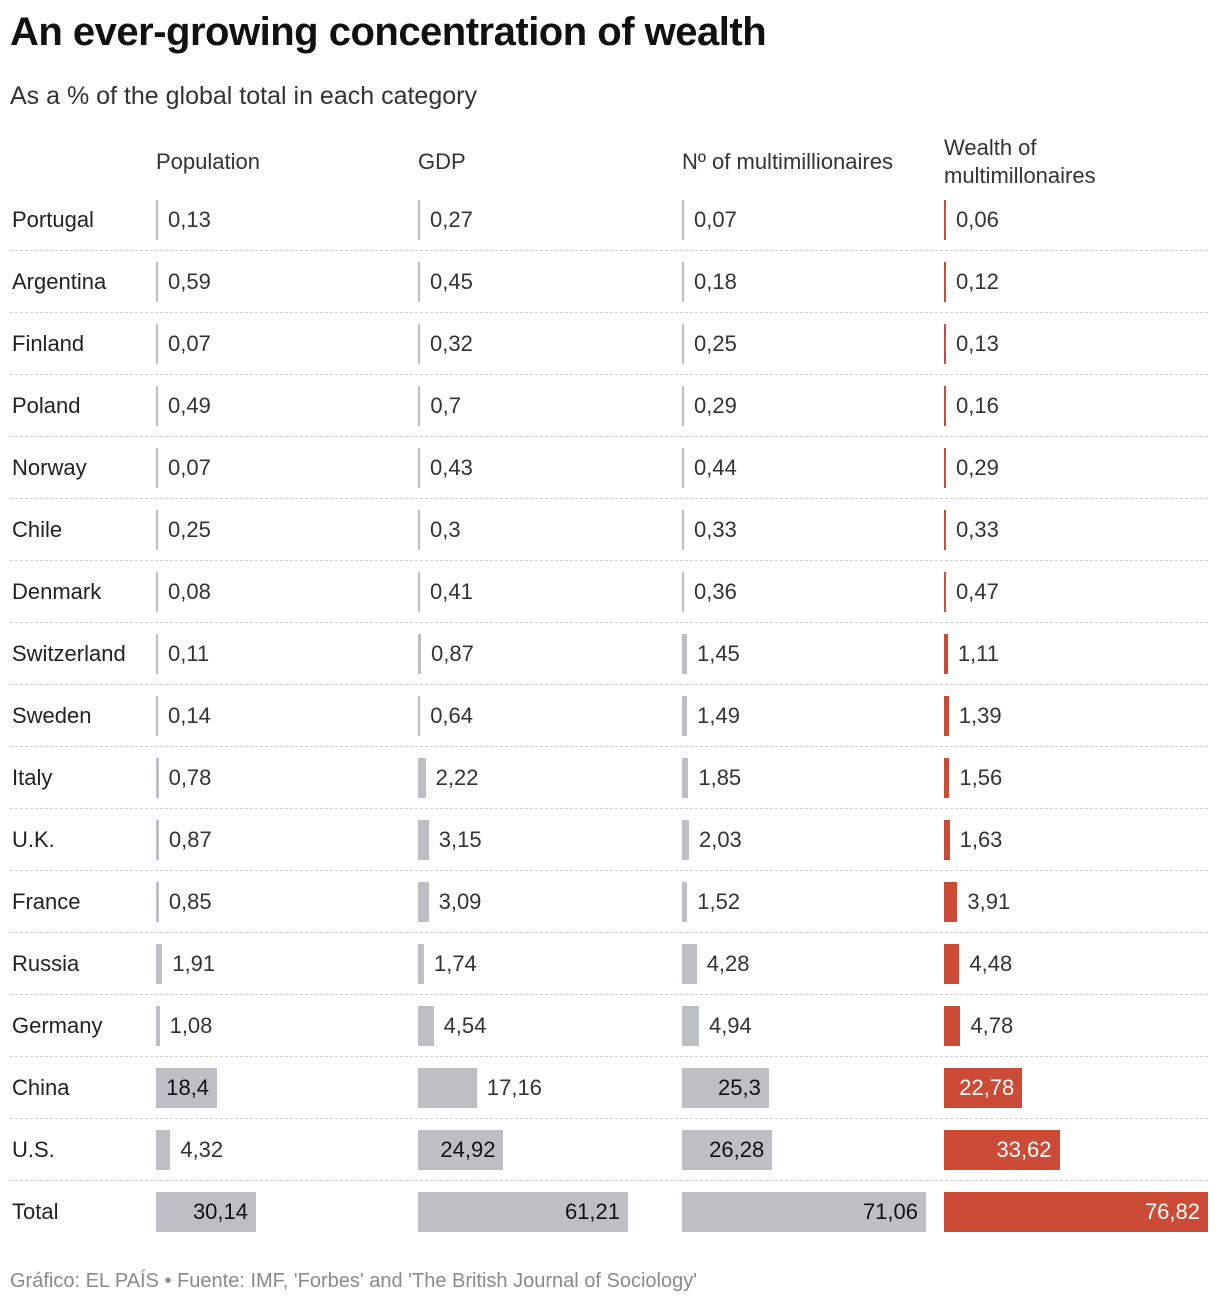 The image size is (1220, 1308). Describe the element at coordinates (715, 591) in the screenshot. I see `value-label: 0,36` at that location.